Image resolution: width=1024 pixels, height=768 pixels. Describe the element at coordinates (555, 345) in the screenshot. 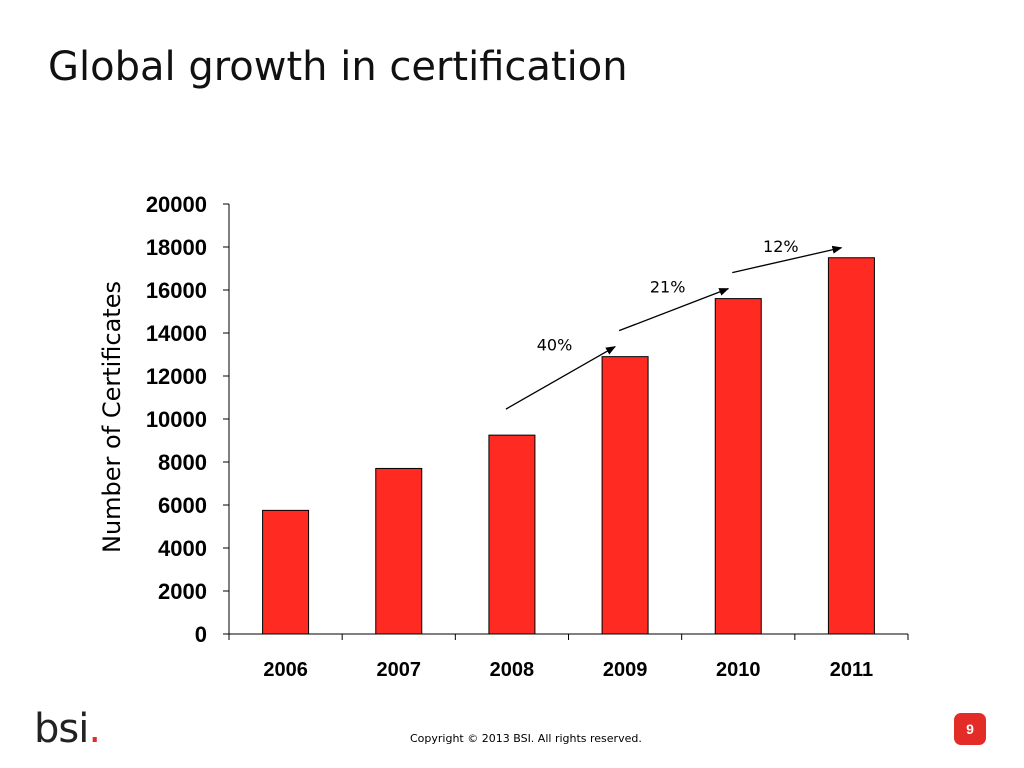

I see `growth-label: 40%` at that location.